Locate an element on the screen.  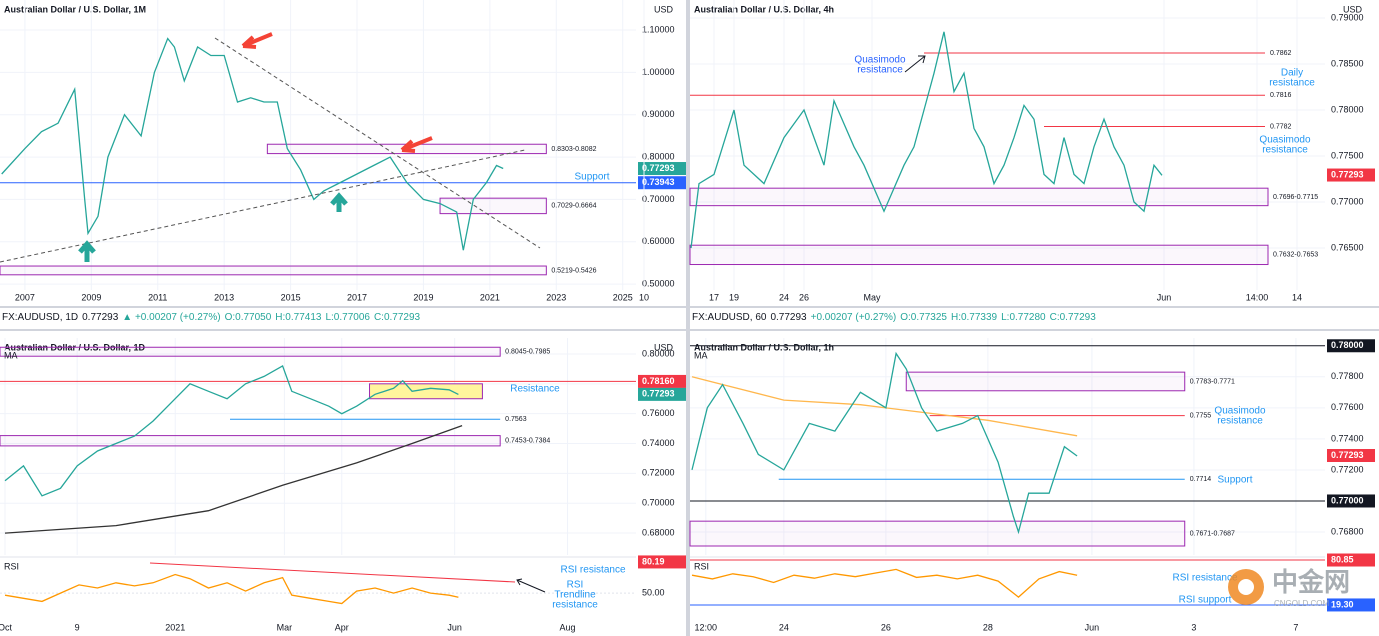
x-tick-label: May is located at coordinates (872, 297).